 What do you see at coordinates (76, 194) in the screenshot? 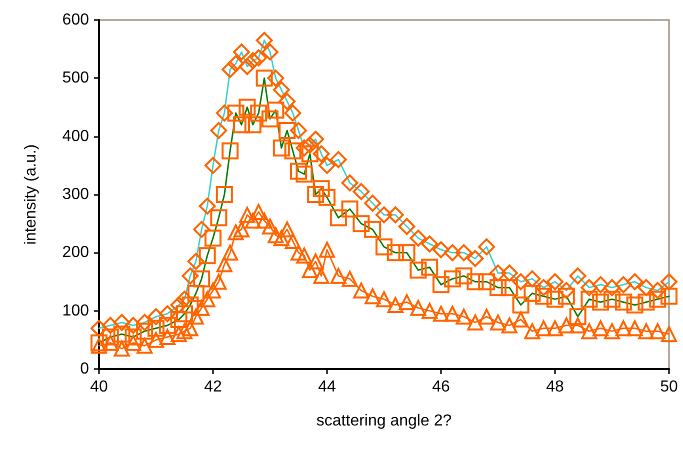
I see `y-tick-label: 300` at bounding box center [76, 194].